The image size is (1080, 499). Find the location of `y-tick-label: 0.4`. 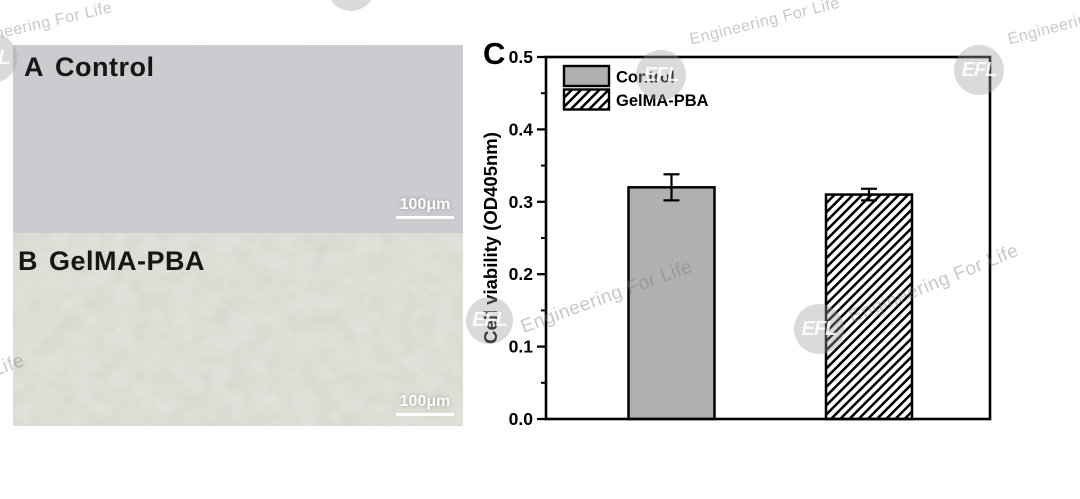

y-tick-label: 0.4 is located at coordinates (521, 129).